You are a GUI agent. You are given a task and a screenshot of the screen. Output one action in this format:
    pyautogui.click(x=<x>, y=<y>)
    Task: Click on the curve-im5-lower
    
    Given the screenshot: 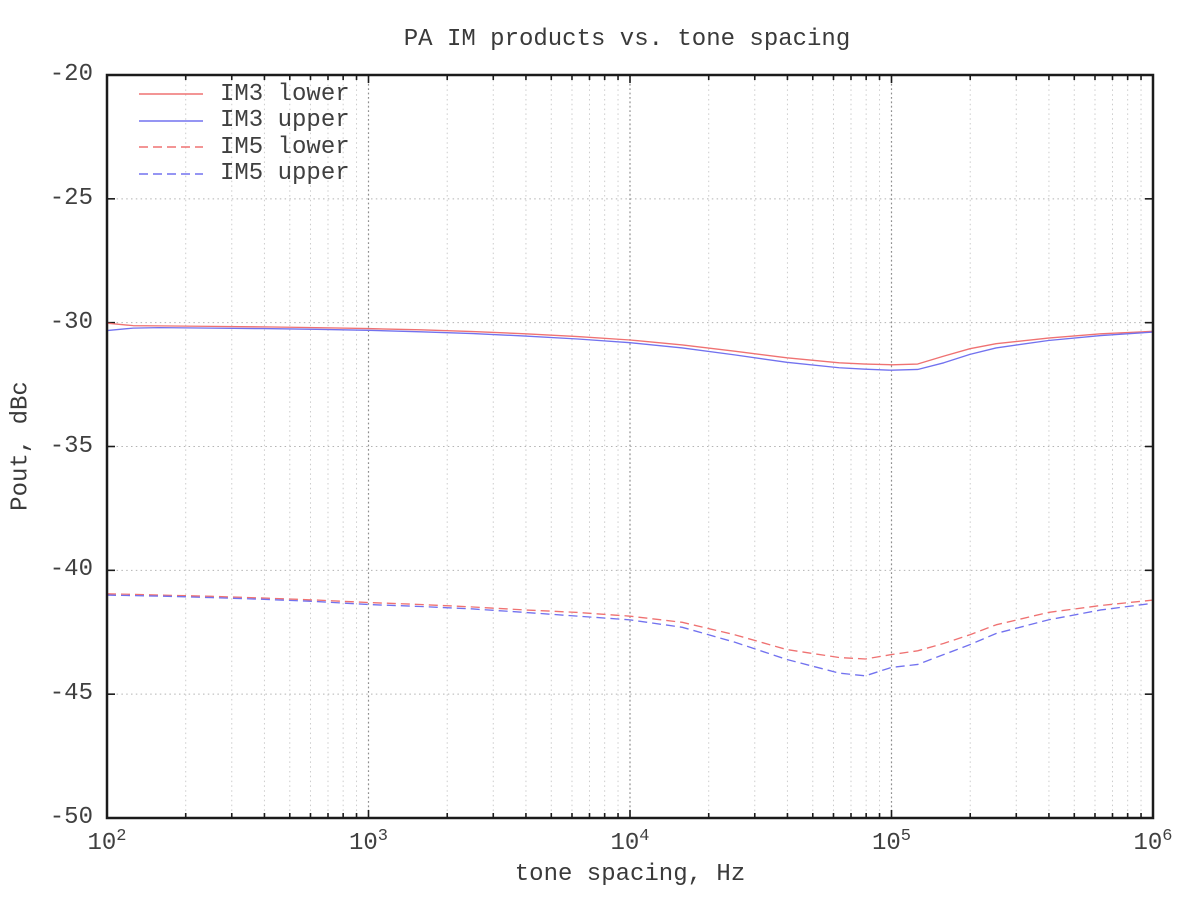 What is the action you would take?
    pyautogui.click(x=630, y=626)
    